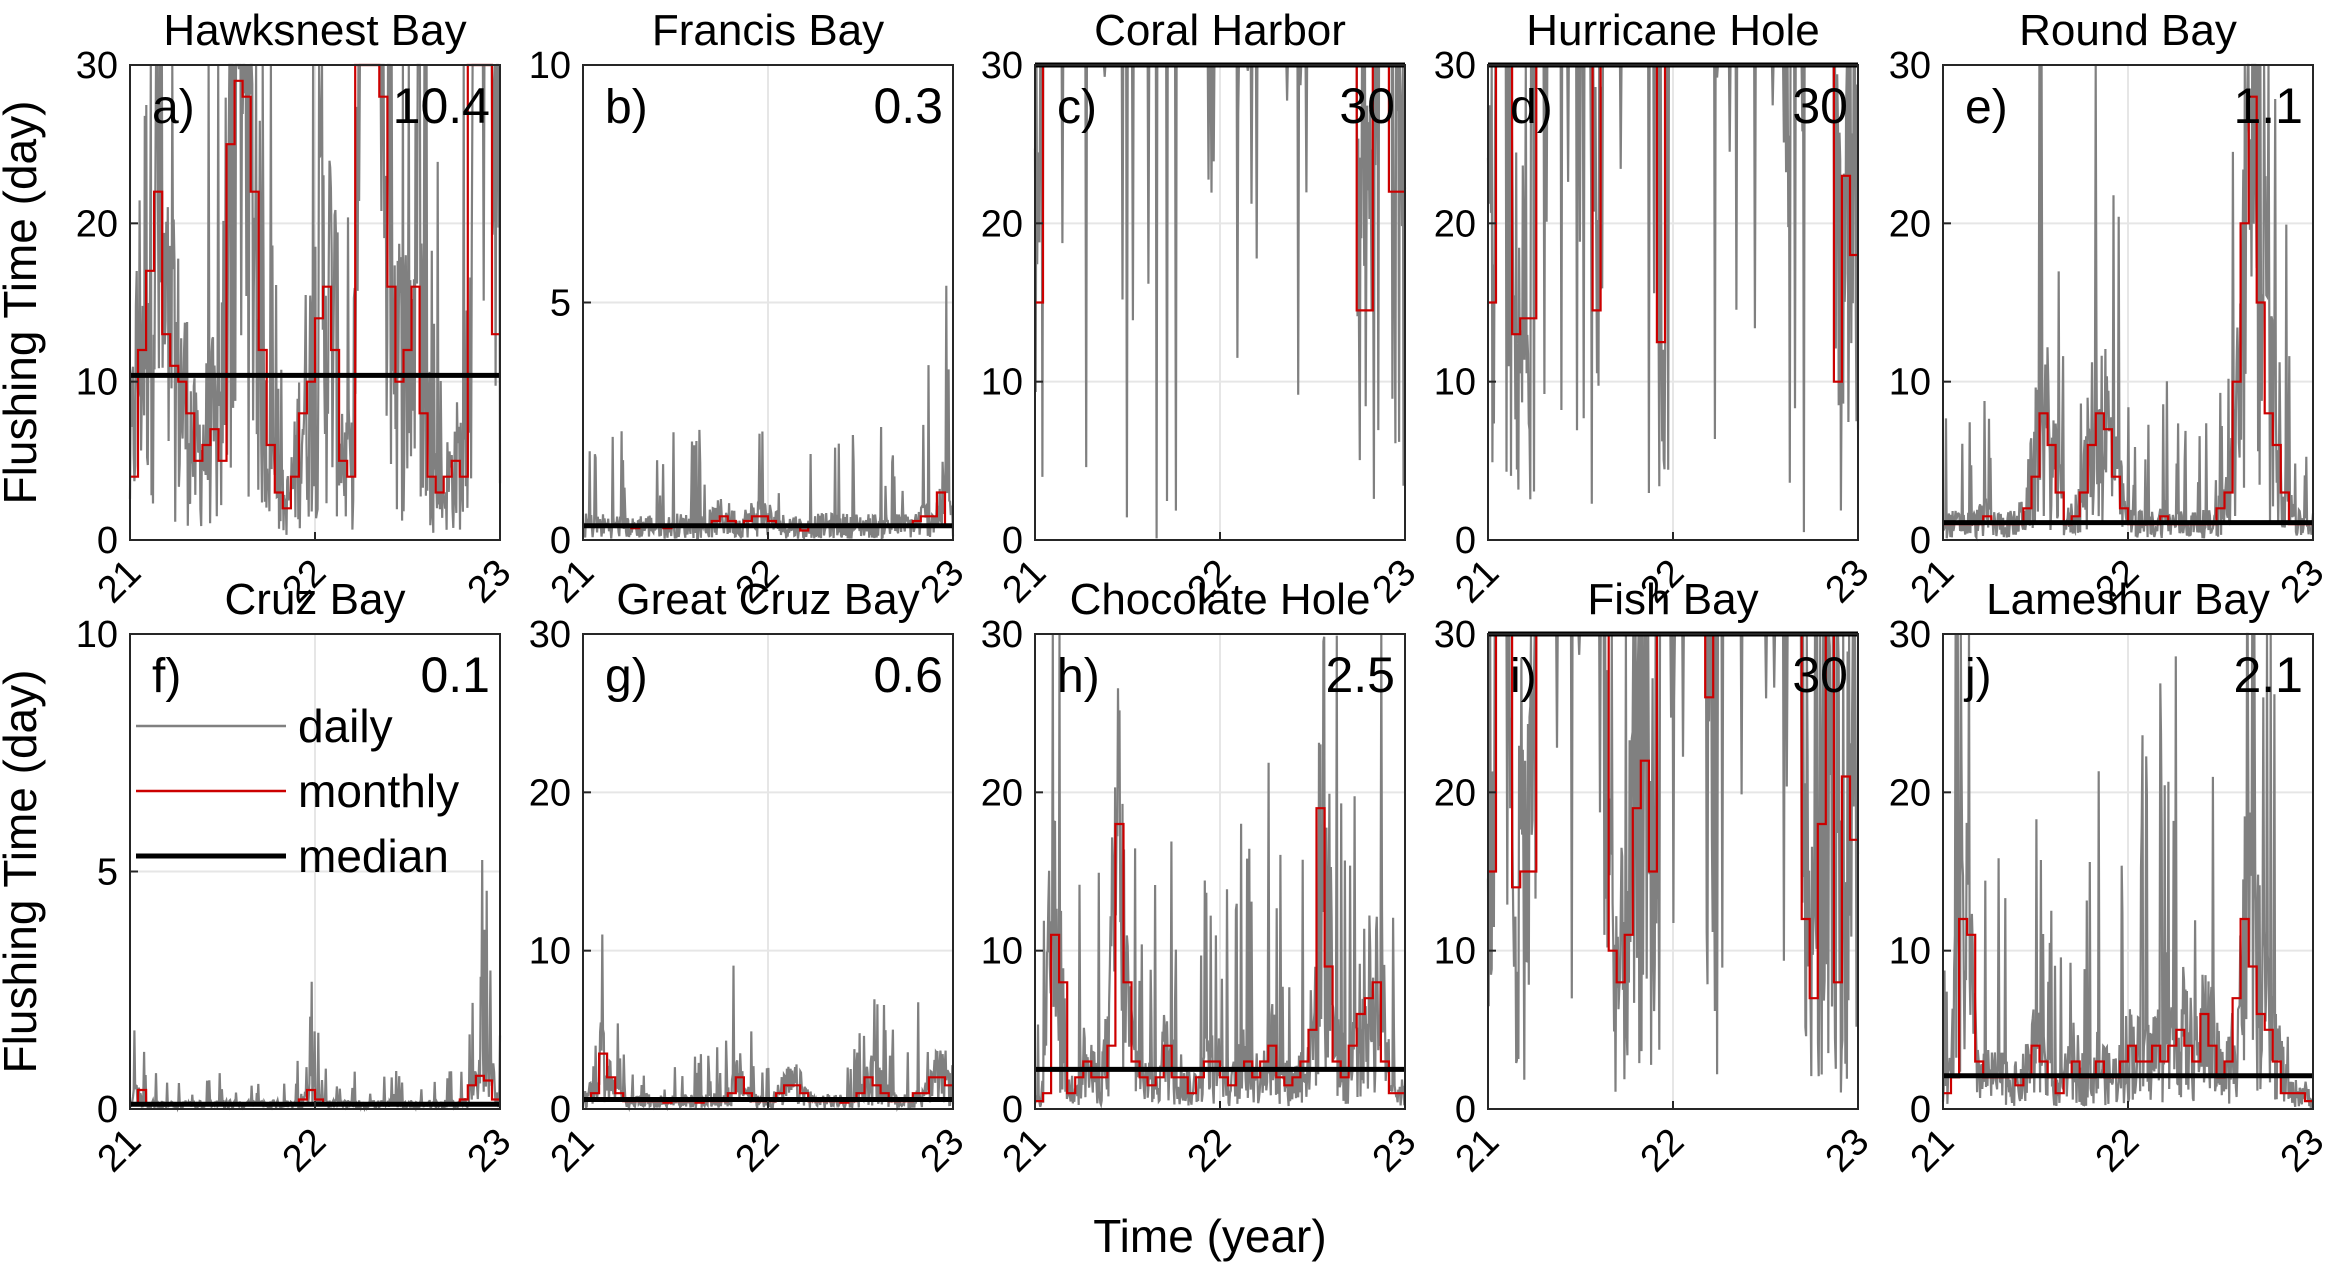 This screenshot has width=2340, height=1270. What do you see at coordinates (1360, 675) in the screenshot?
I see `median-value-label: 2.5` at bounding box center [1360, 675].